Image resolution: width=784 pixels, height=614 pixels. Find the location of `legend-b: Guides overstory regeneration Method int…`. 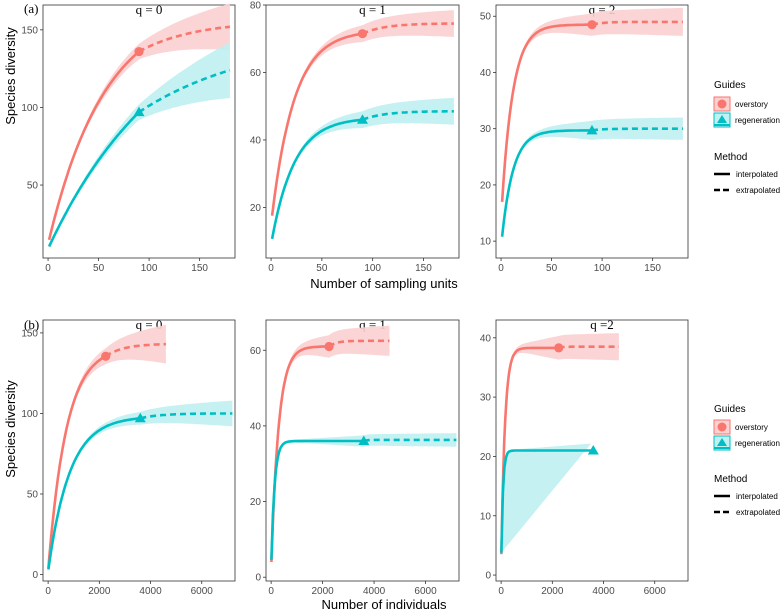

legend-b: Guides overstory regeneration Method int… is located at coordinates (746, 460).